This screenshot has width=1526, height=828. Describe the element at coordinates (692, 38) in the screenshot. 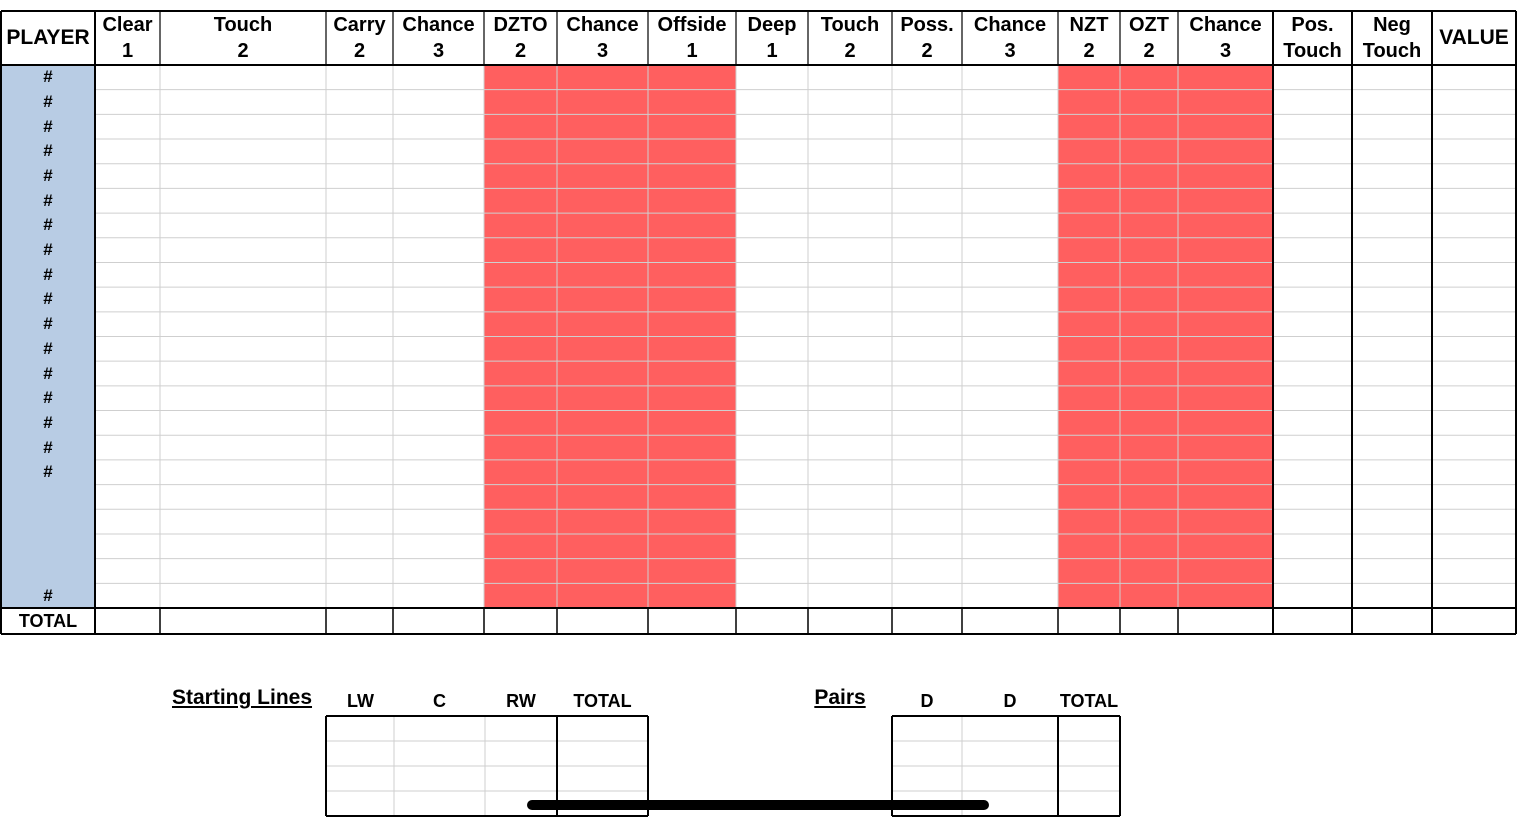

I see `column-header: Offside 1` at that location.